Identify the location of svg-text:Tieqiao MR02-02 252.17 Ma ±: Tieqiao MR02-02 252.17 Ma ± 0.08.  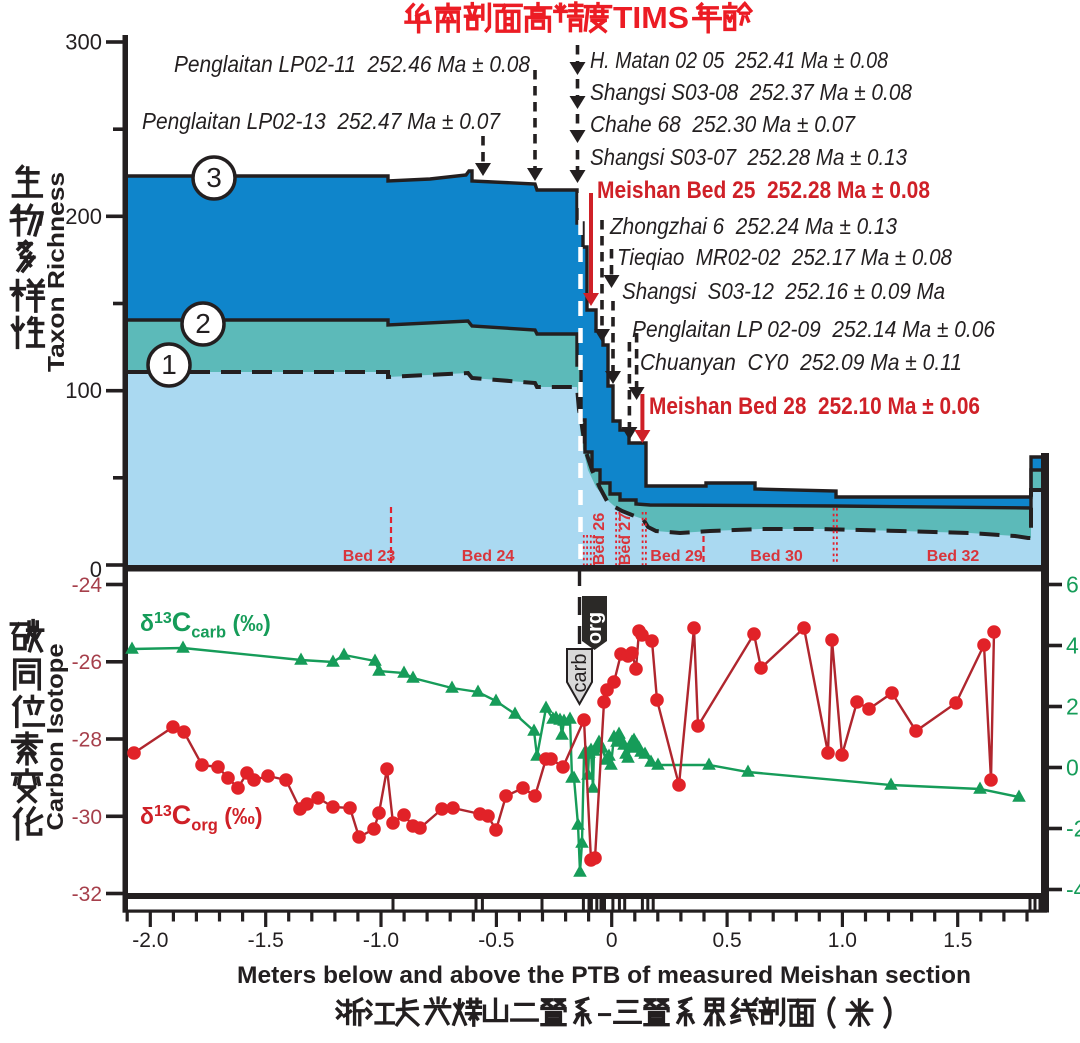
(784, 257).